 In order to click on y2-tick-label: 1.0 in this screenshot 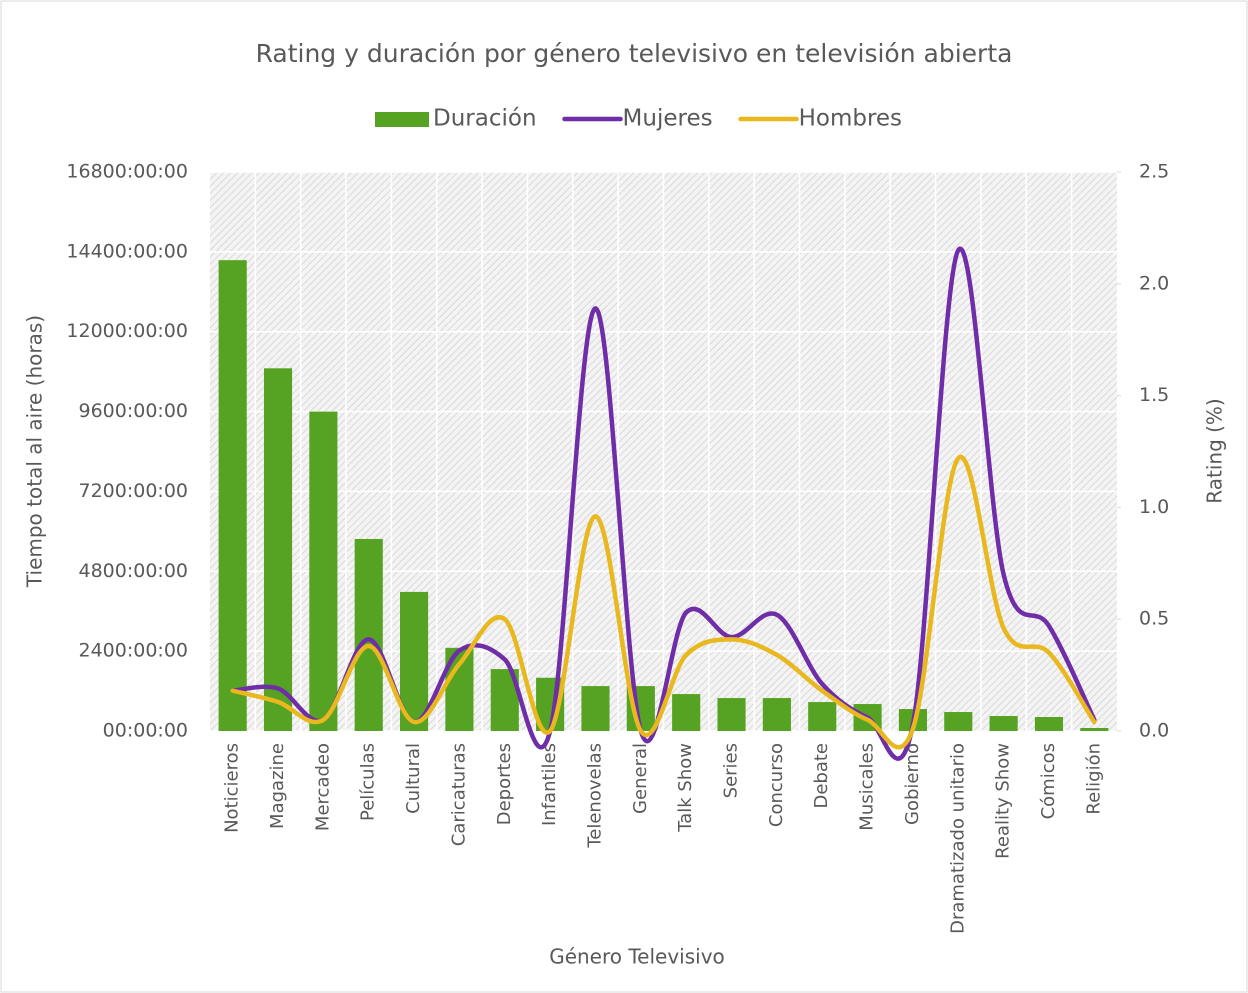, I will do `click(1154, 507)`.